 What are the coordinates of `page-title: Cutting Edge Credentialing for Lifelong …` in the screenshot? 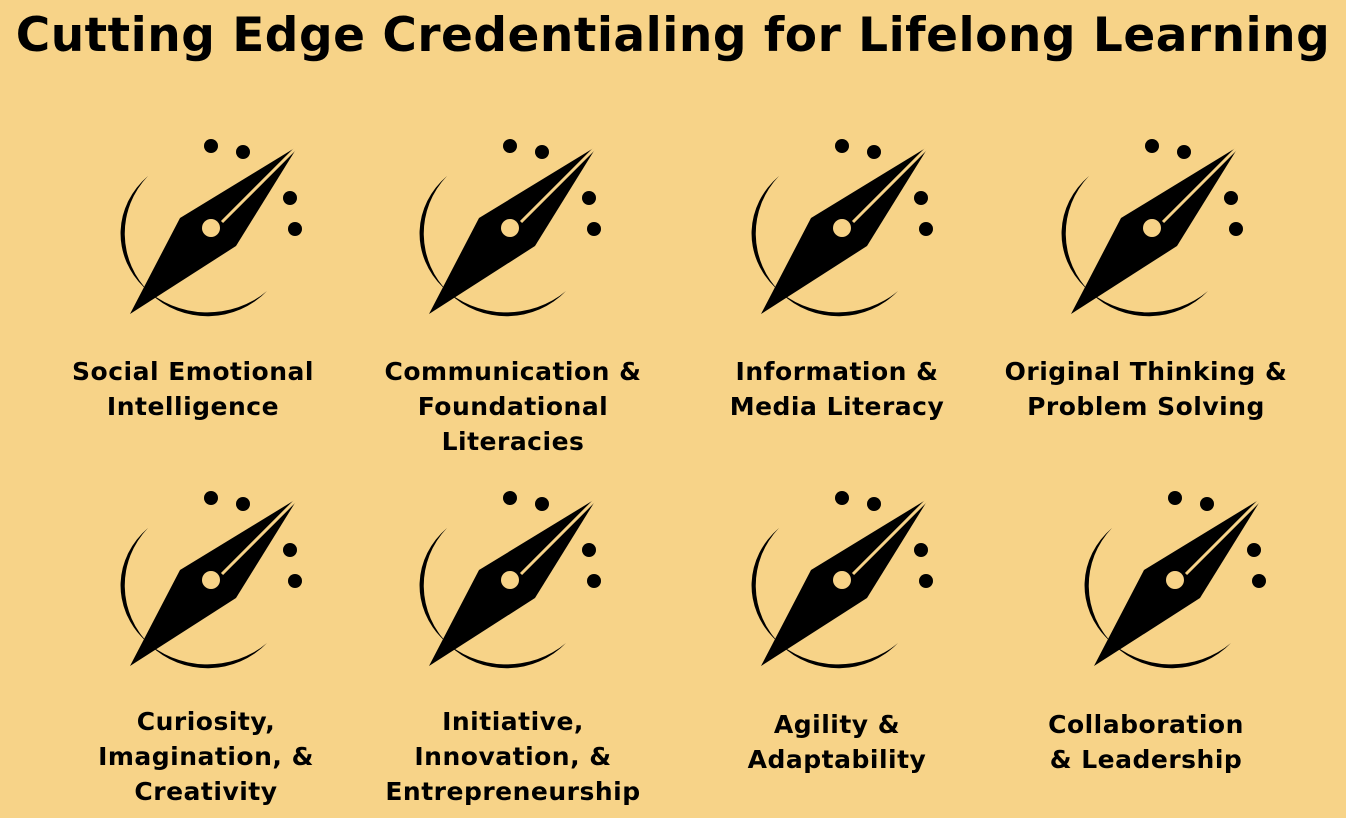 It's located at (673, 35).